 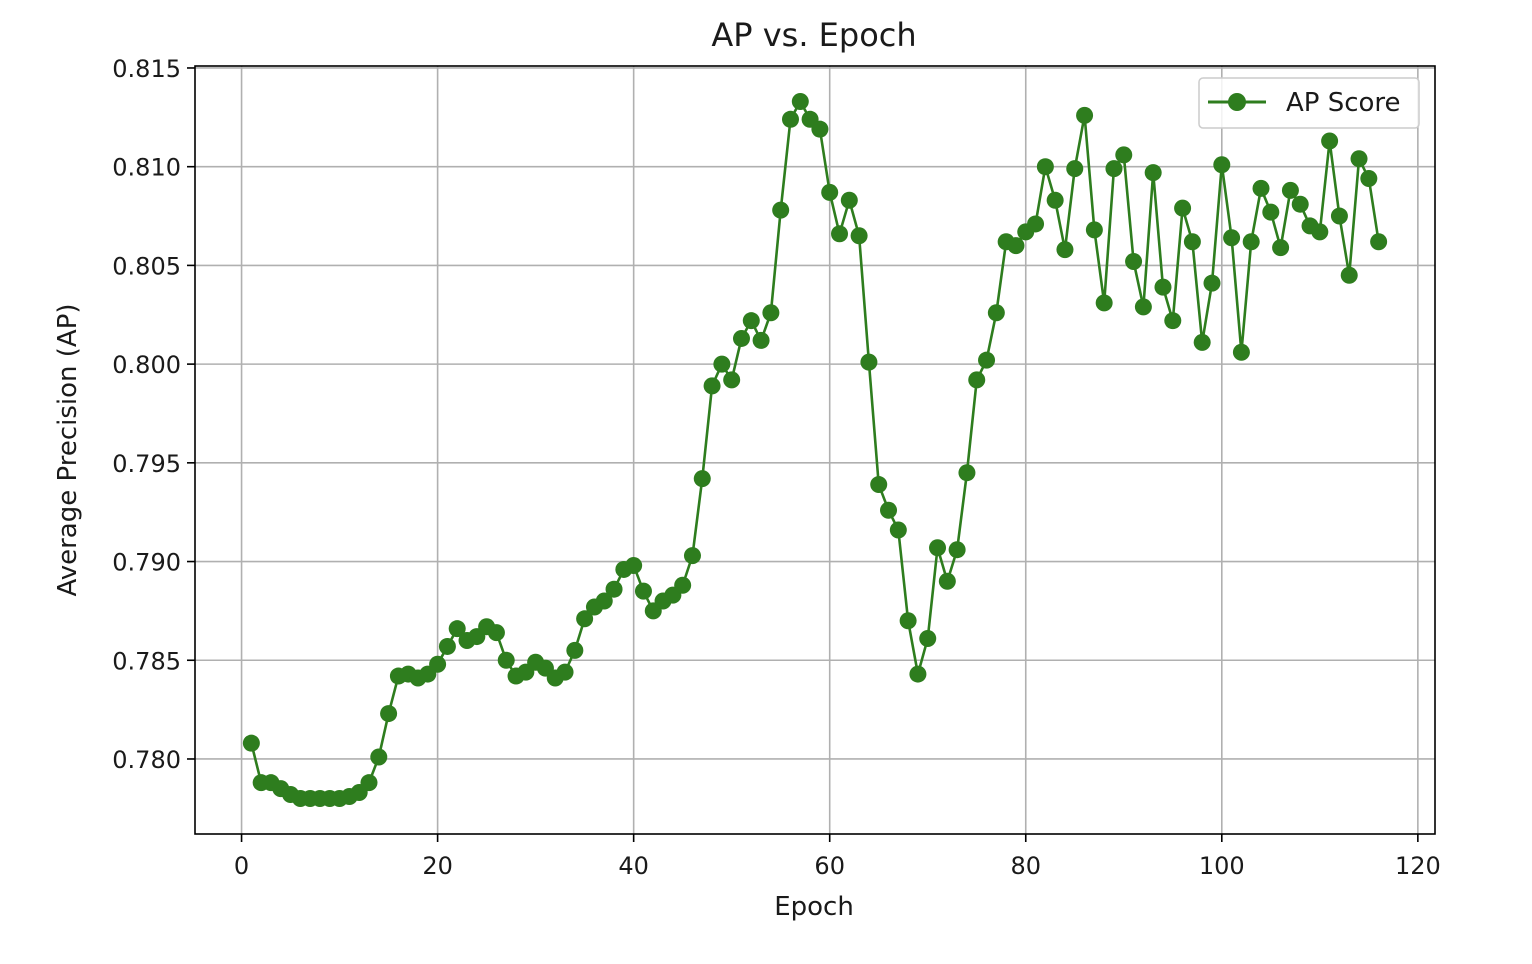 I want to click on y-tick-label: 0.800, so click(x=146, y=365).